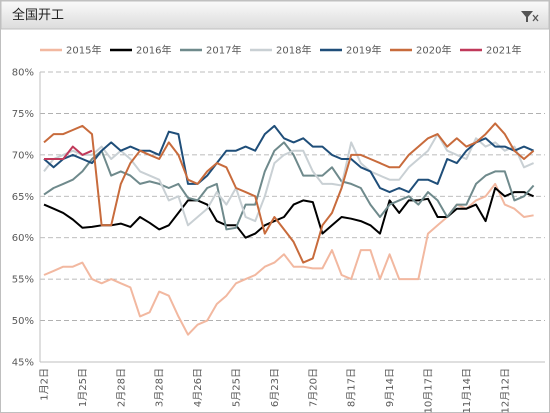 The width and height of the screenshot is (550, 413). What do you see at coordinates (23, 363) in the screenshot?
I see `y-tick-label: 45%` at bounding box center [23, 363].